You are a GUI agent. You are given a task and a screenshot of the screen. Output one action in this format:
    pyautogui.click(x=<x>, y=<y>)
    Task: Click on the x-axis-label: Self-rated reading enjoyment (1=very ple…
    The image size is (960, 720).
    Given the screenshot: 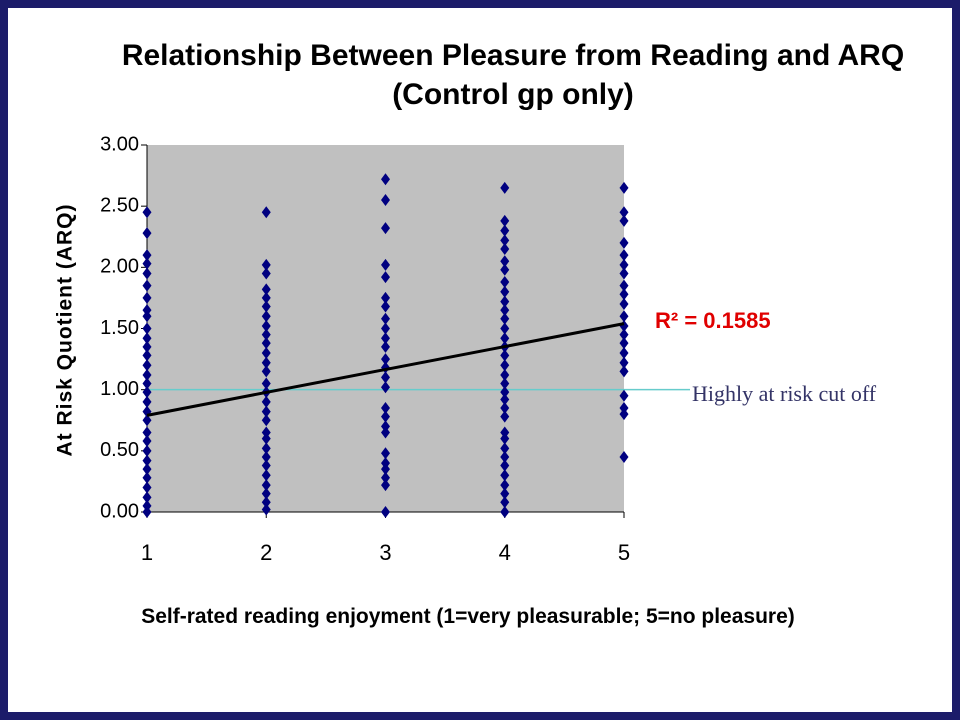 What is the action you would take?
    pyautogui.click(x=468, y=616)
    